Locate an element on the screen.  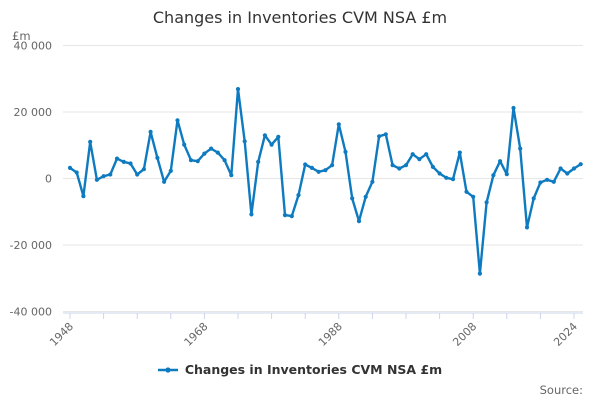
svg-text: 0 is located at coordinates (48, 179).